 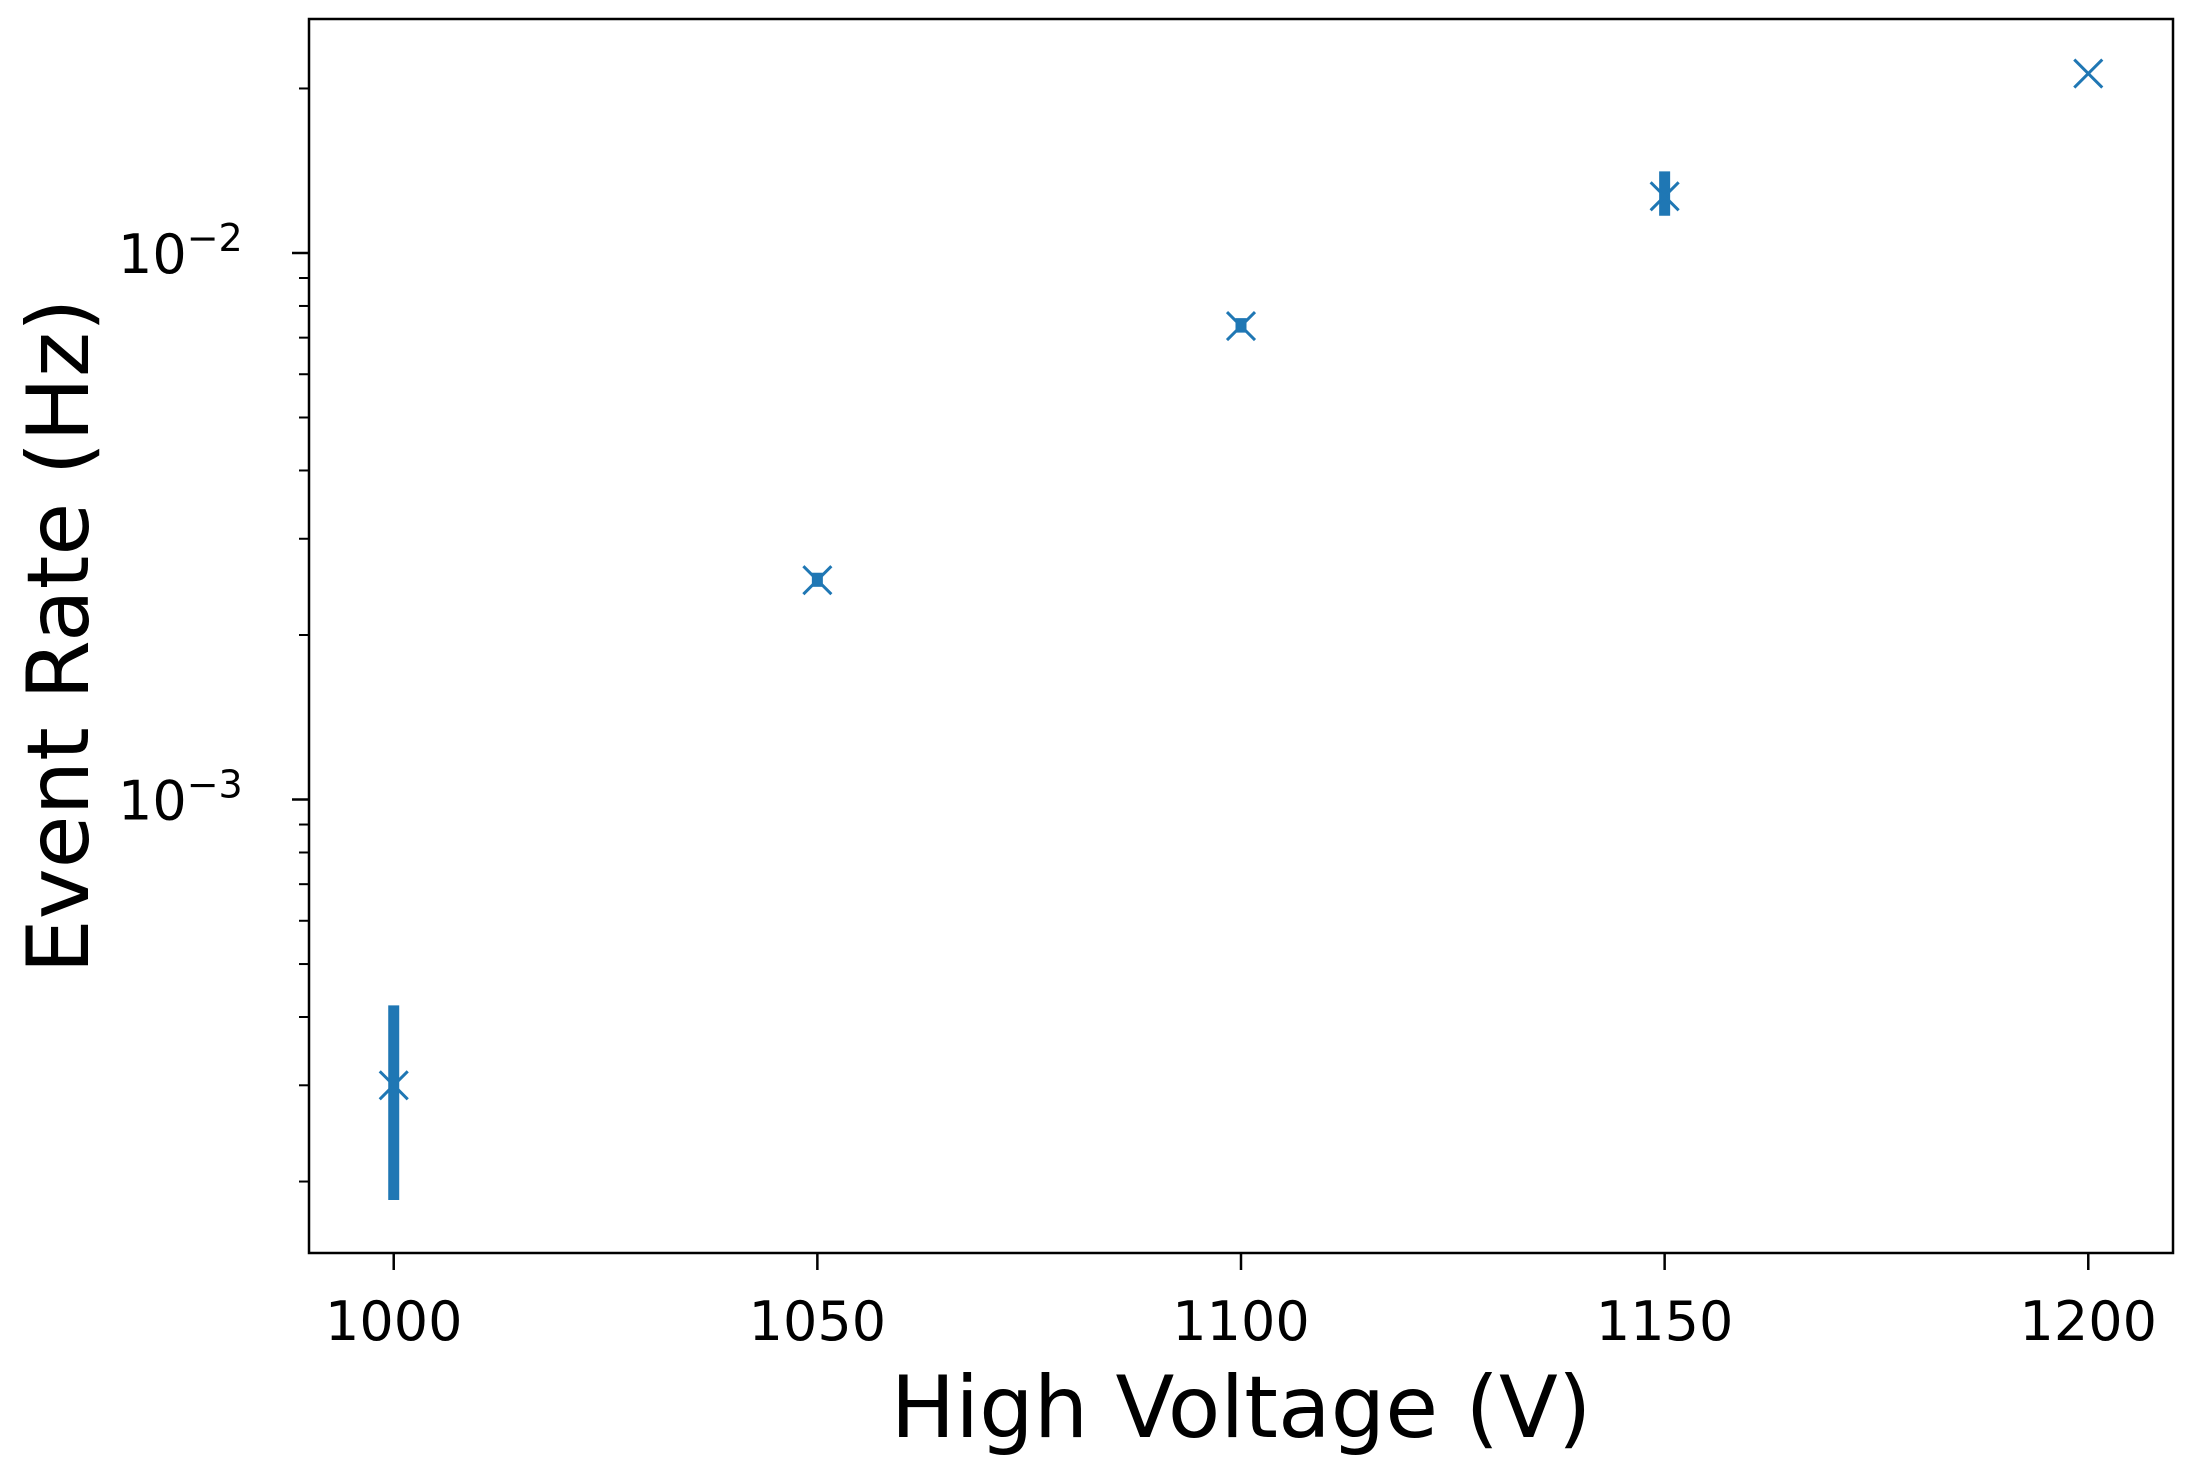 I want to click on x-axis-title: High Voltage (V), so click(x=1241, y=1408).